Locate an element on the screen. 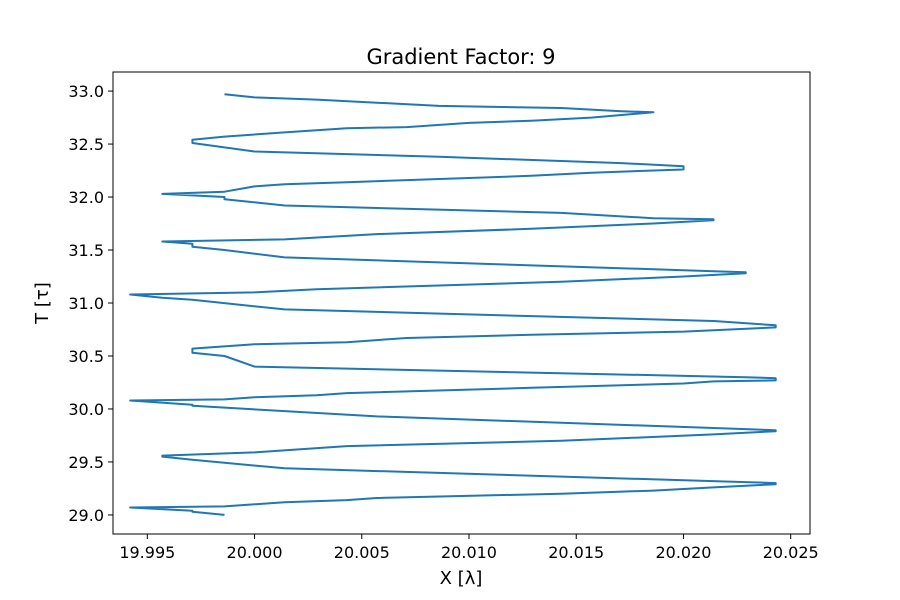 Image resolution: width=900 pixels, height=600 pixels. x-tick-label: 20.010 is located at coordinates (469, 552).